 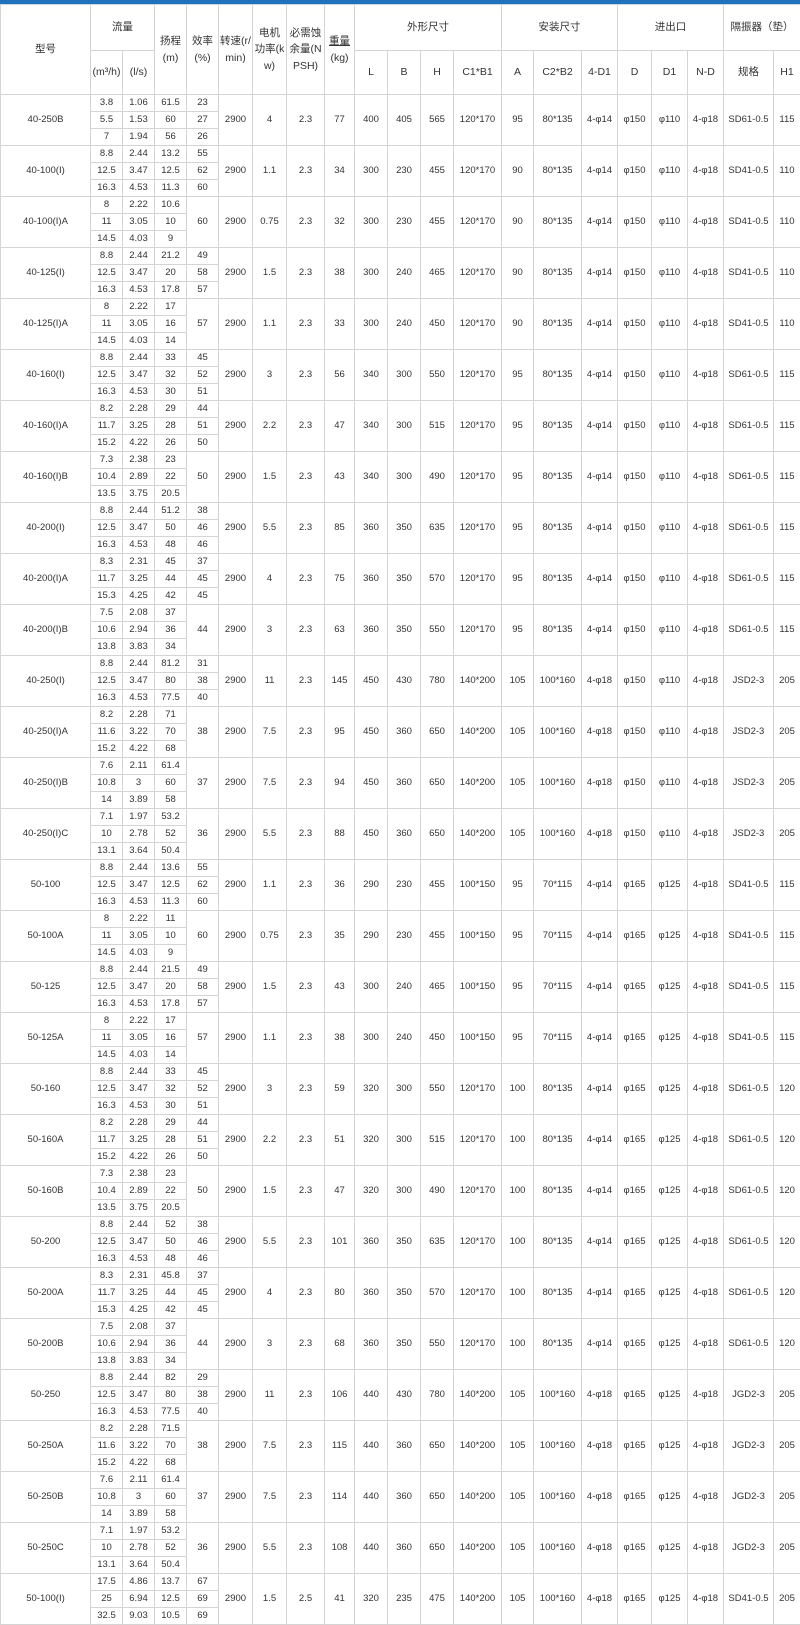 I want to click on head-cell: 17.8, so click(x=171, y=1004).